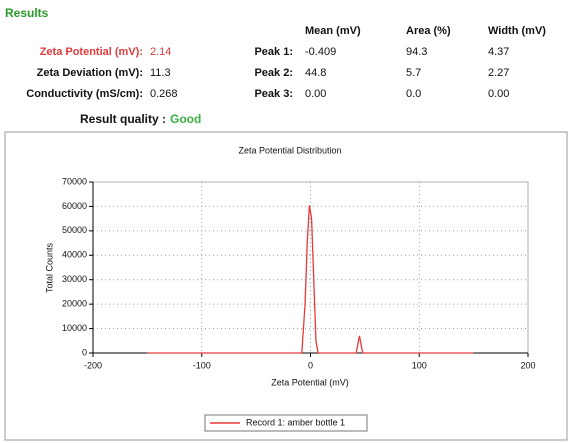 Image resolution: width=572 pixels, height=443 pixels. What do you see at coordinates (93, 365) in the screenshot?
I see `x-tick-label: -200` at bounding box center [93, 365].